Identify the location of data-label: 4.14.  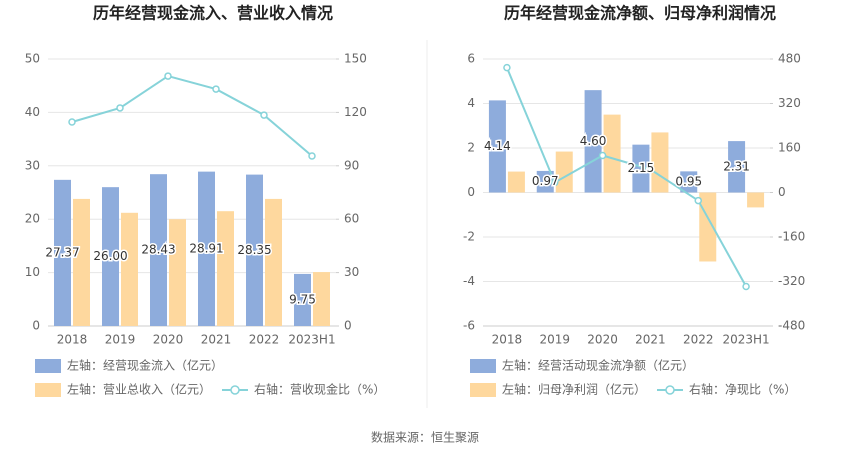
(497, 146).